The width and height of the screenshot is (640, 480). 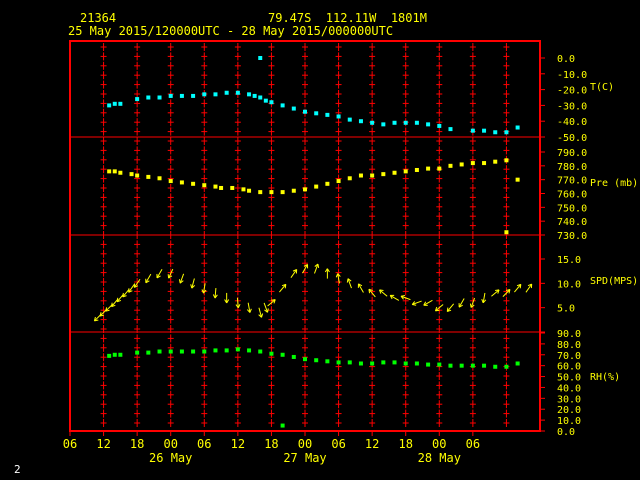 What do you see at coordinates (569, 399) in the screenshot?
I see `y-tick-label: 30.0` at bounding box center [569, 399].